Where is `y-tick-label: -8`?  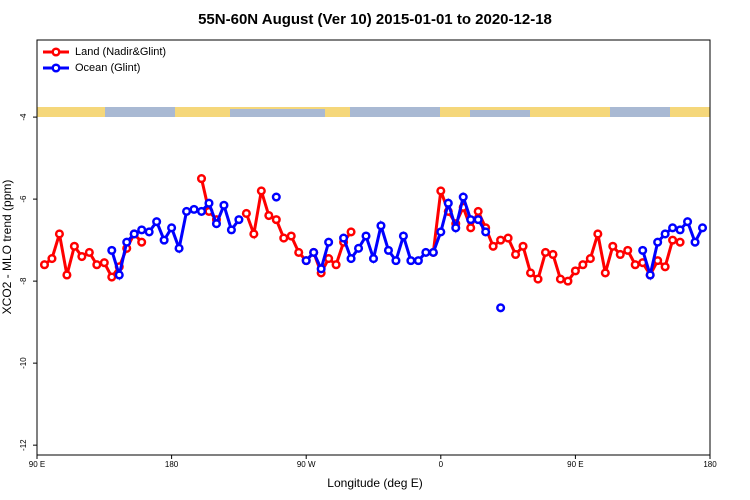 y-tick-label: -8 is located at coordinates (23, 281).